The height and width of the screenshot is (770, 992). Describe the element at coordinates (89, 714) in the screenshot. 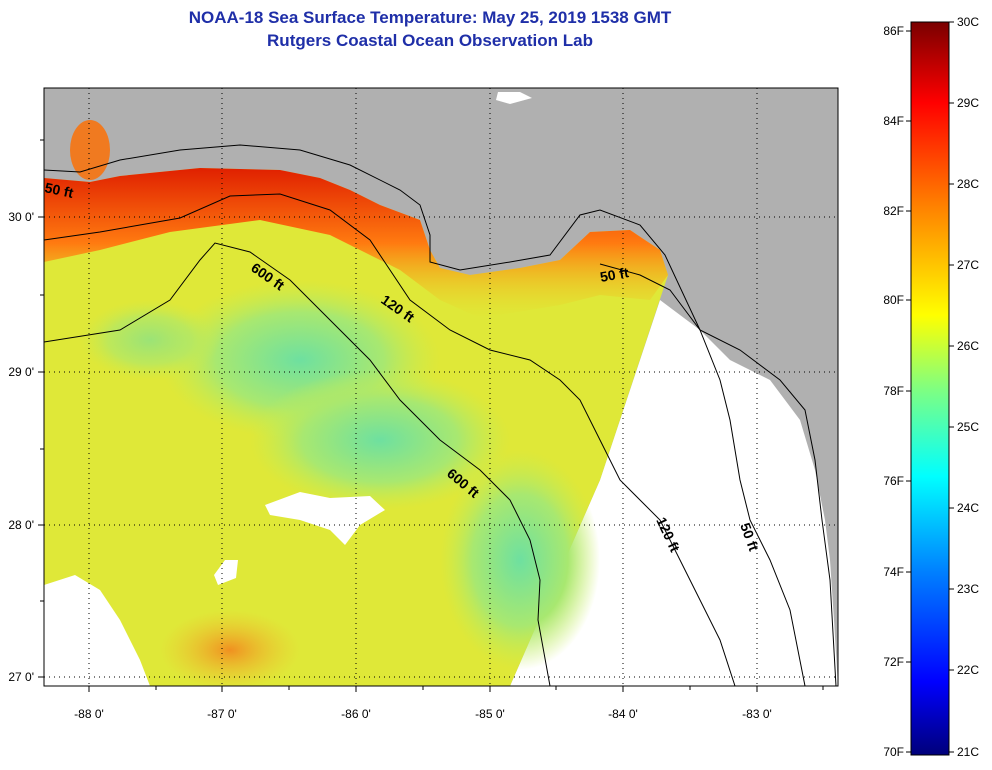

I see `lon-tick-label: -88 0'` at that location.